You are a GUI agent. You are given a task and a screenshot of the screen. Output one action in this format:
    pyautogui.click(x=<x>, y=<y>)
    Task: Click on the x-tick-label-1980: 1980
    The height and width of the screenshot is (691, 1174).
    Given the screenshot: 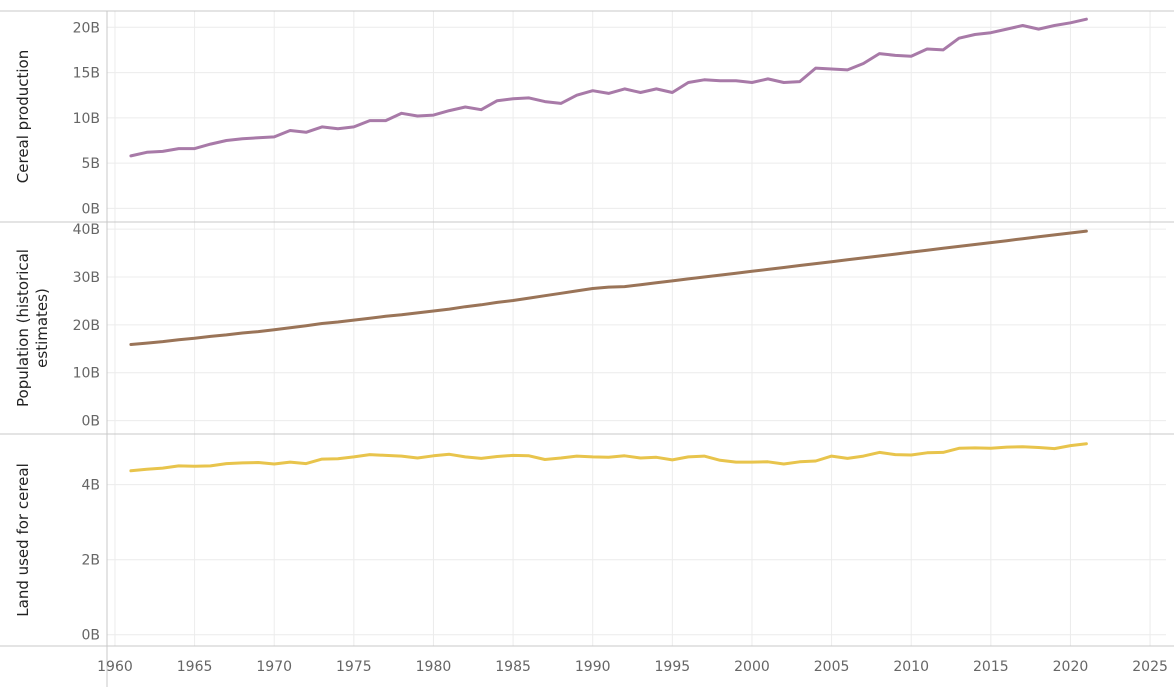 What is the action you would take?
    pyautogui.click(x=434, y=667)
    